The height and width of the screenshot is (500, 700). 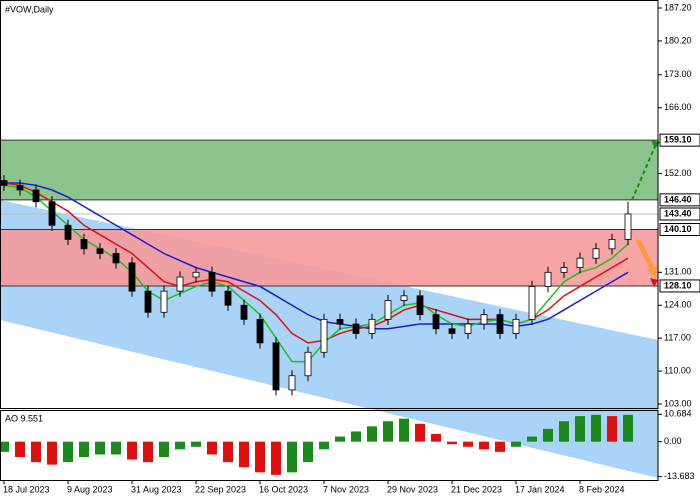 What do you see at coordinates (677, 338) in the screenshot?
I see `y-tick-label: 117.00` at bounding box center [677, 338].